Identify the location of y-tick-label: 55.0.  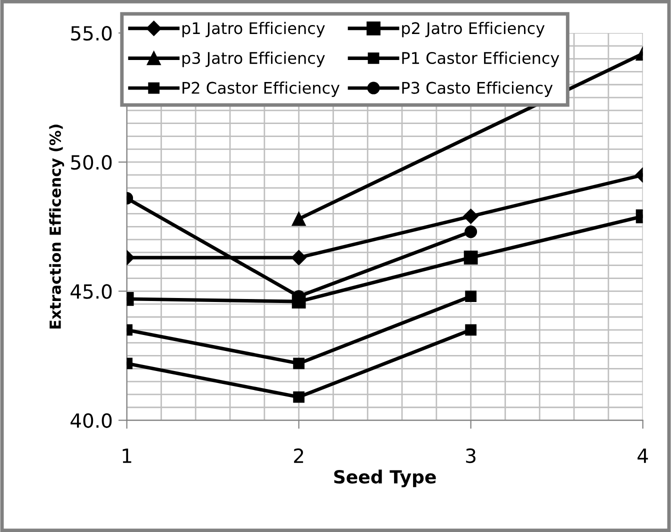
(91, 33).